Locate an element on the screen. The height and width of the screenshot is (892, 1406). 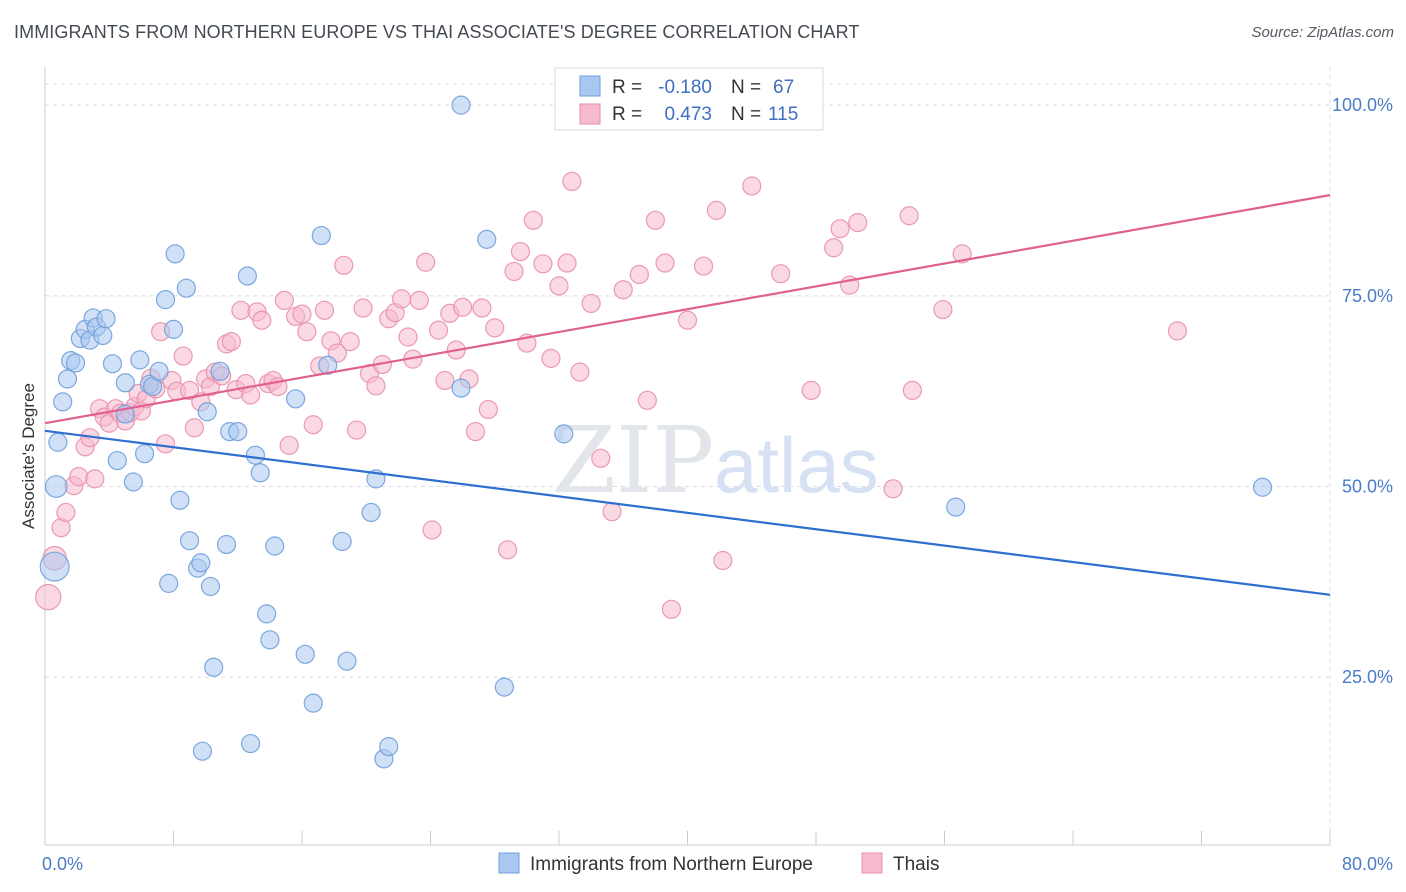
watermark-atlas: atlas is located at coordinates (796, 465).